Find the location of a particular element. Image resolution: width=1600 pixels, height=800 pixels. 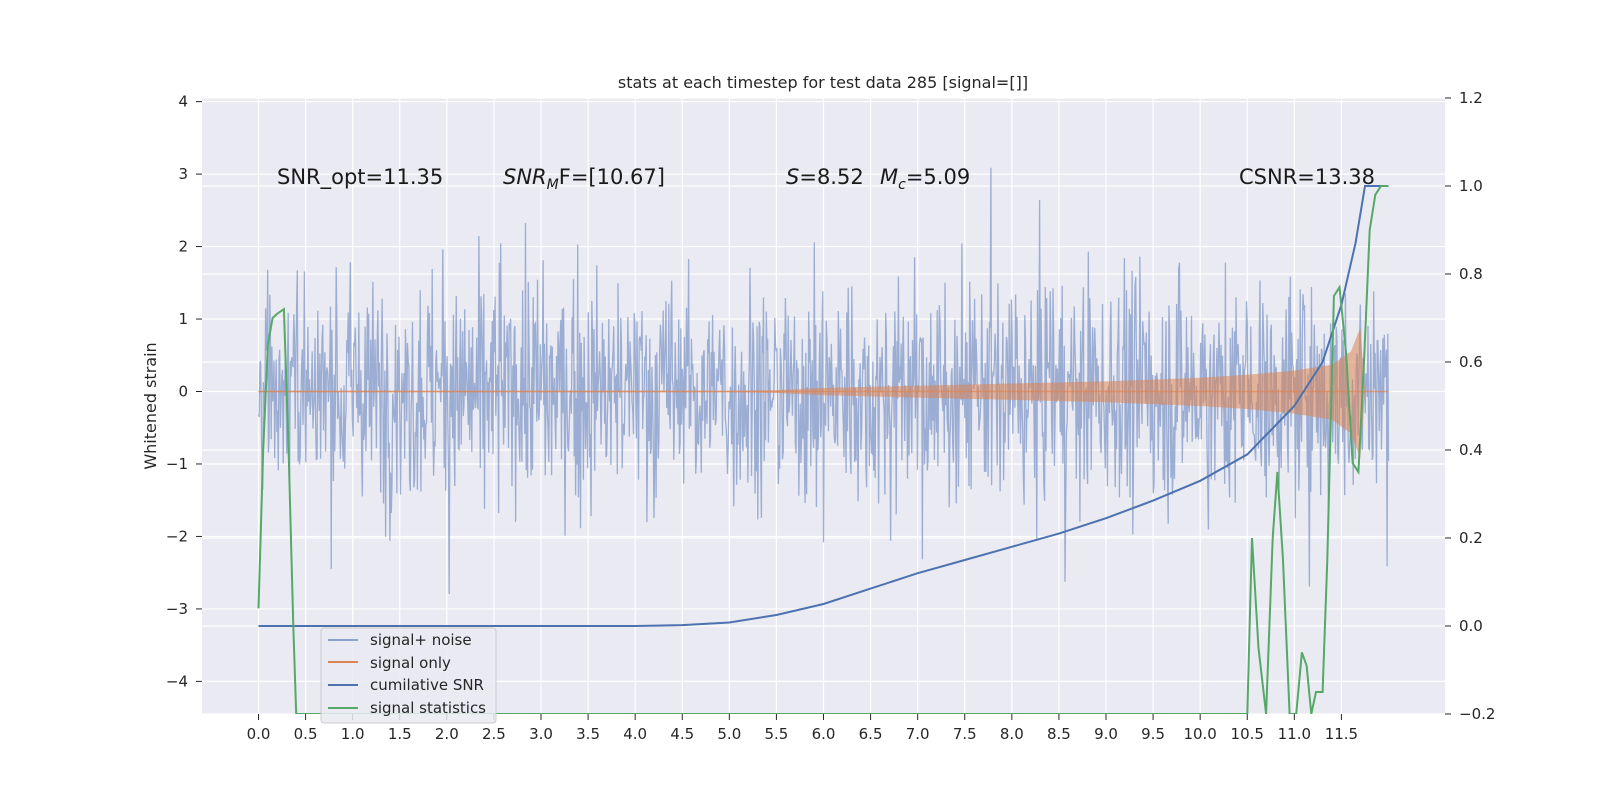

x-tick-label: 9.0 is located at coordinates (1106, 734).